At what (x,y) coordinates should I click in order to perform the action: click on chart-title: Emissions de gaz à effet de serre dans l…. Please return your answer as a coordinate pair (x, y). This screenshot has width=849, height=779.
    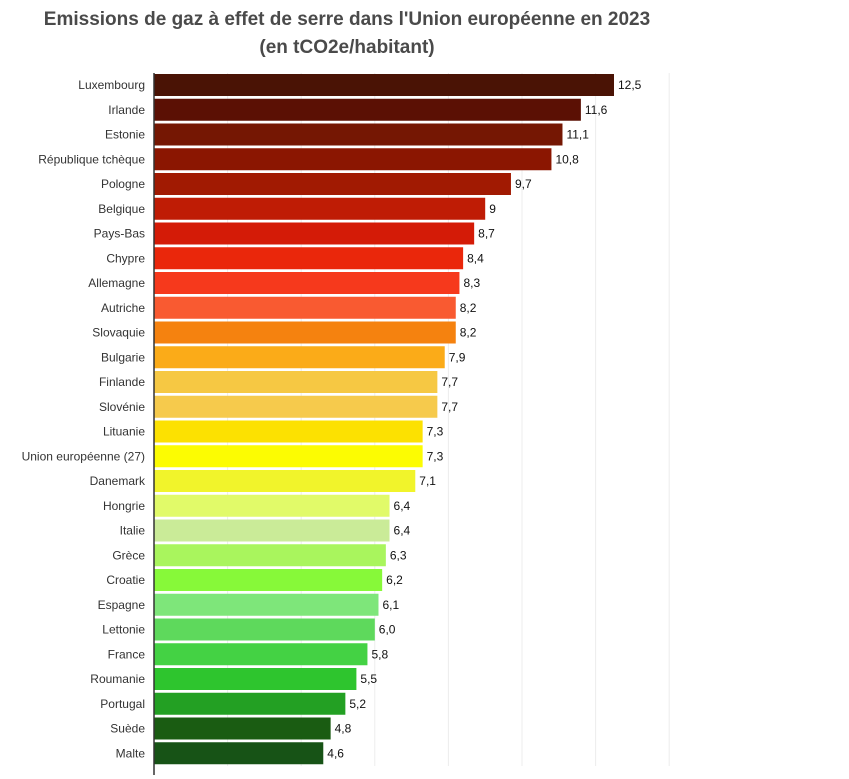
    Looking at the image, I should click on (347, 34).